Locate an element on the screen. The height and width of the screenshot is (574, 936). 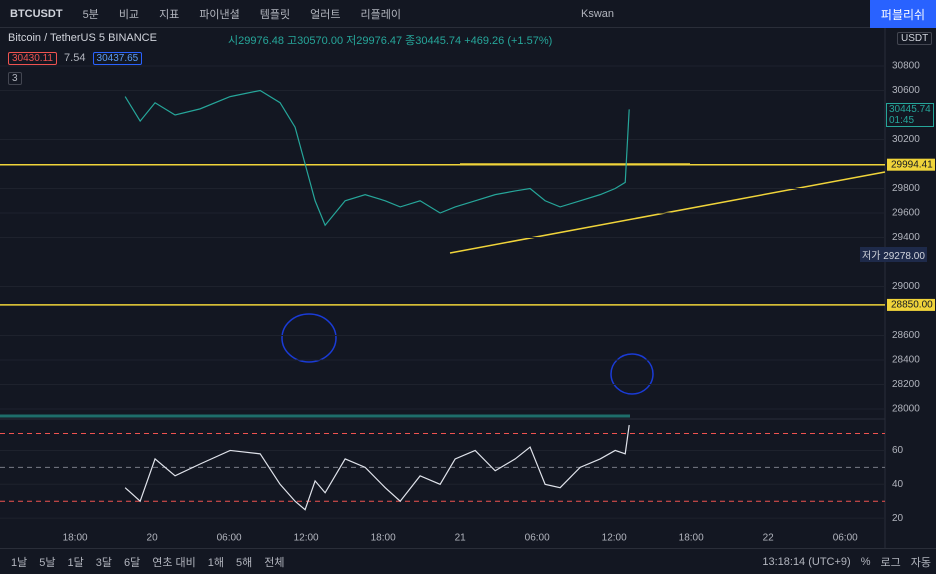
range-button: 5날 is located at coordinates (47, 562).